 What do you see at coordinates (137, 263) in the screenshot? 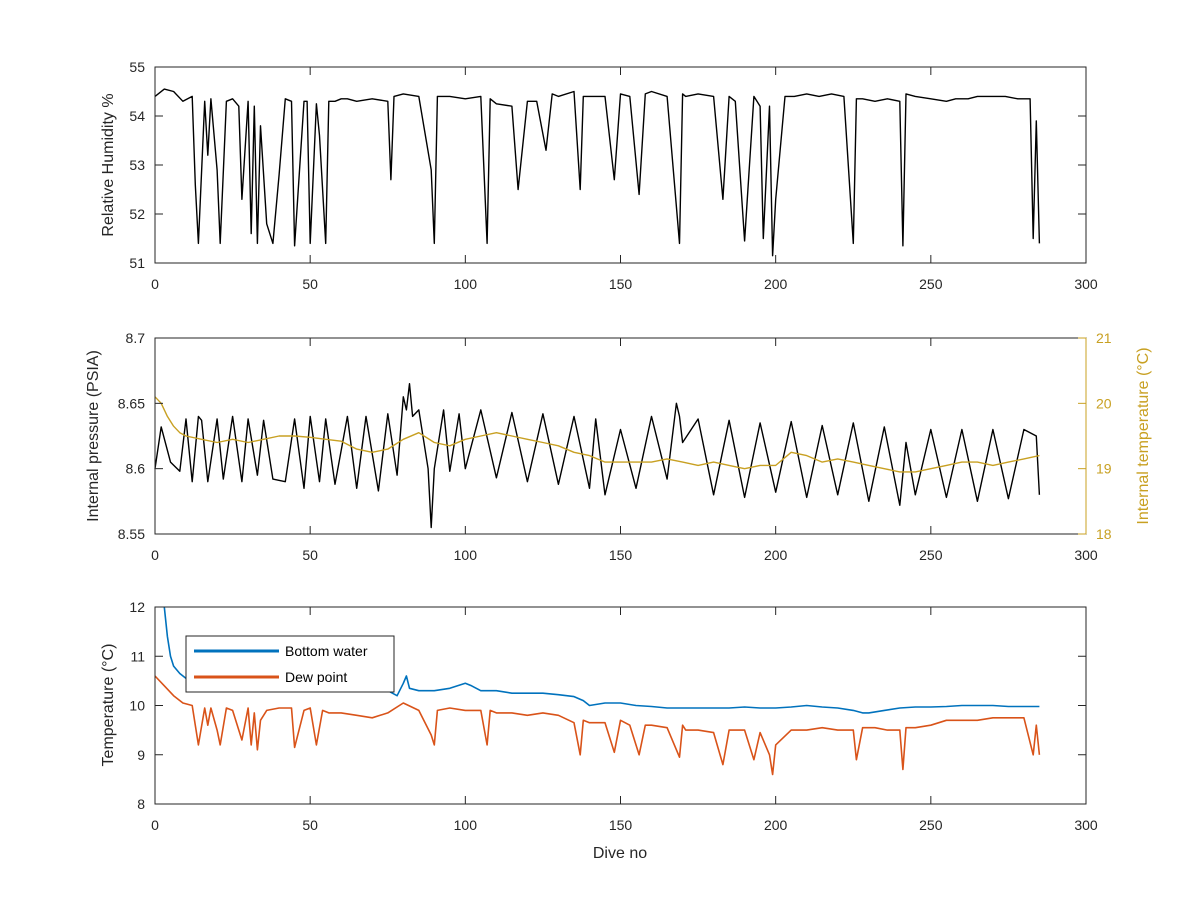
I see `y-tick-label: 51` at bounding box center [137, 263].